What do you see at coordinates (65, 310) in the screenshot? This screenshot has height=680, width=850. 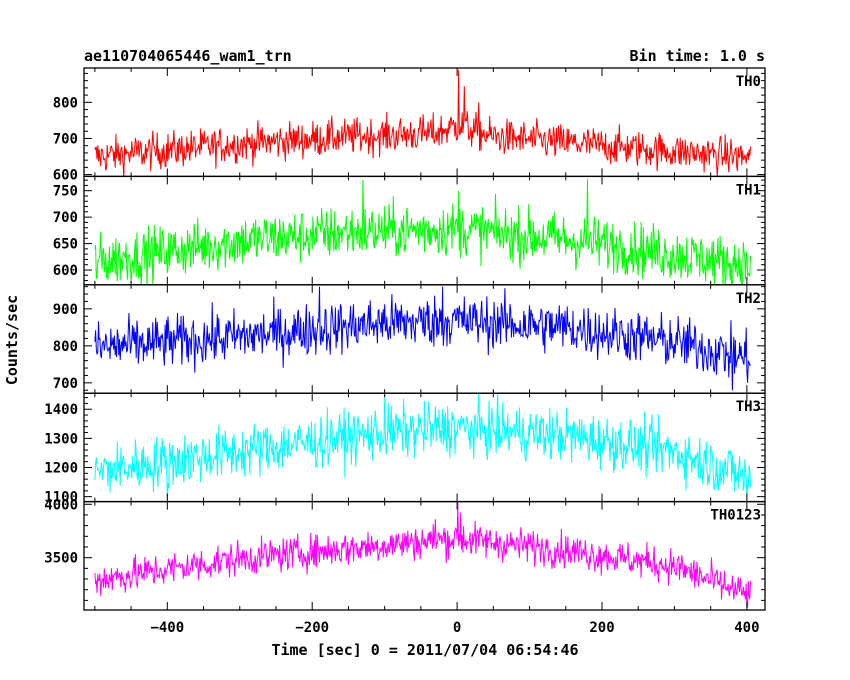 I see `y-tick-label: 900` at bounding box center [65, 310].